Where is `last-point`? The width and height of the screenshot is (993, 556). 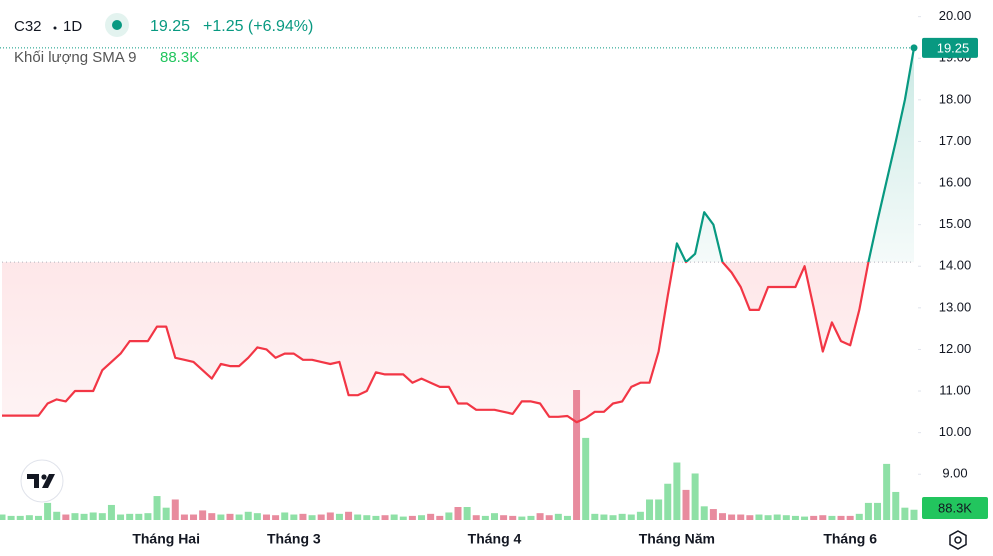
last-point is located at coordinates (914, 48).